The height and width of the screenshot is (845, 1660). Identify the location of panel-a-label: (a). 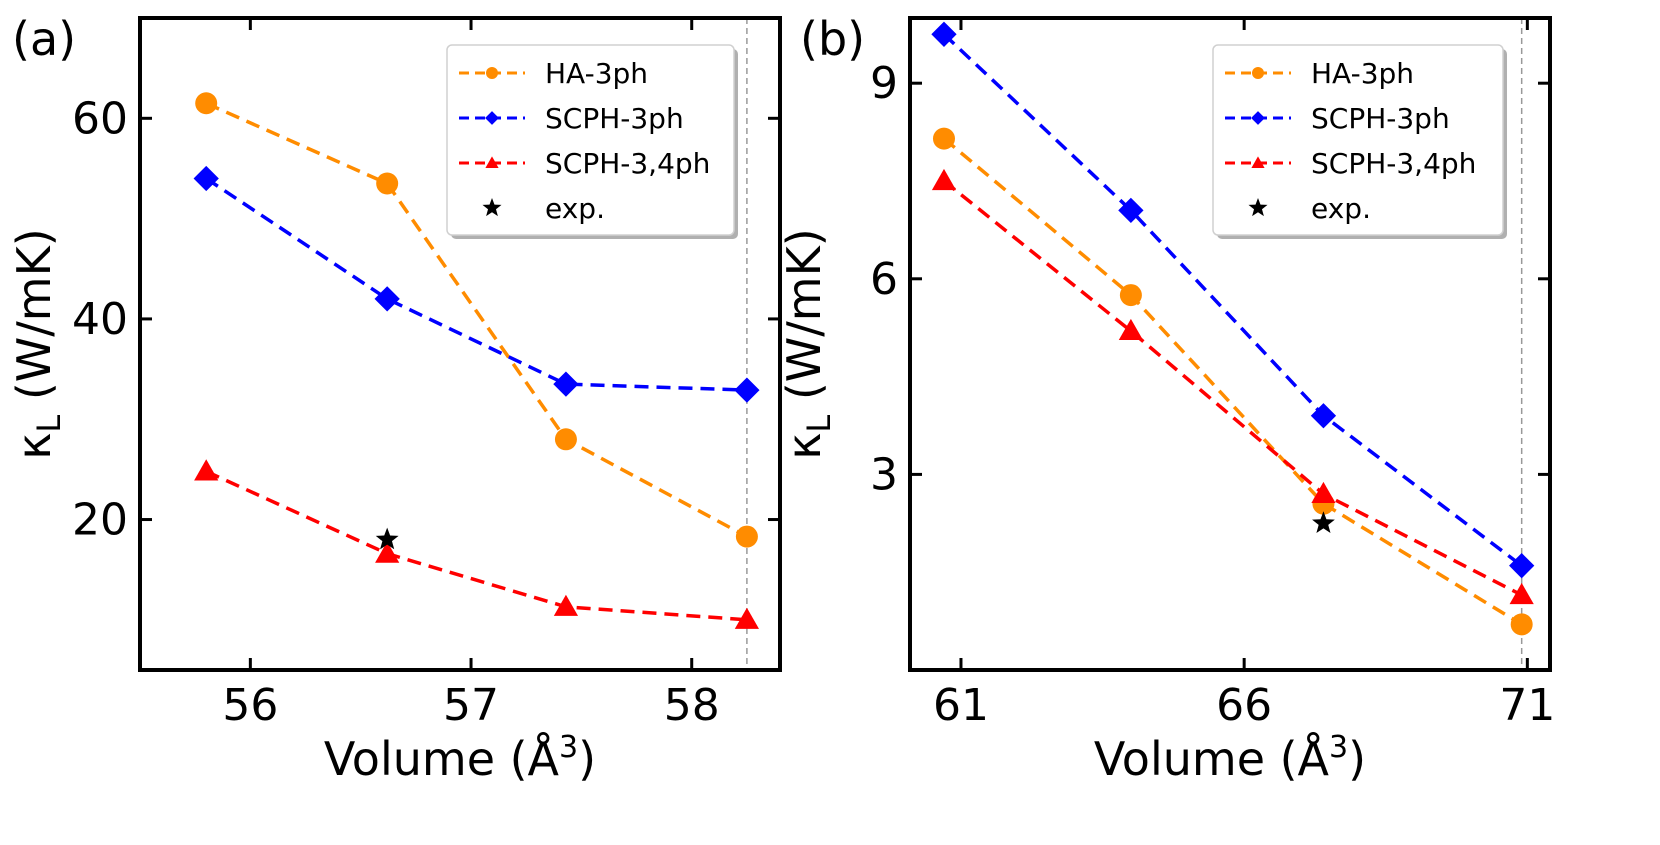
(44, 39).